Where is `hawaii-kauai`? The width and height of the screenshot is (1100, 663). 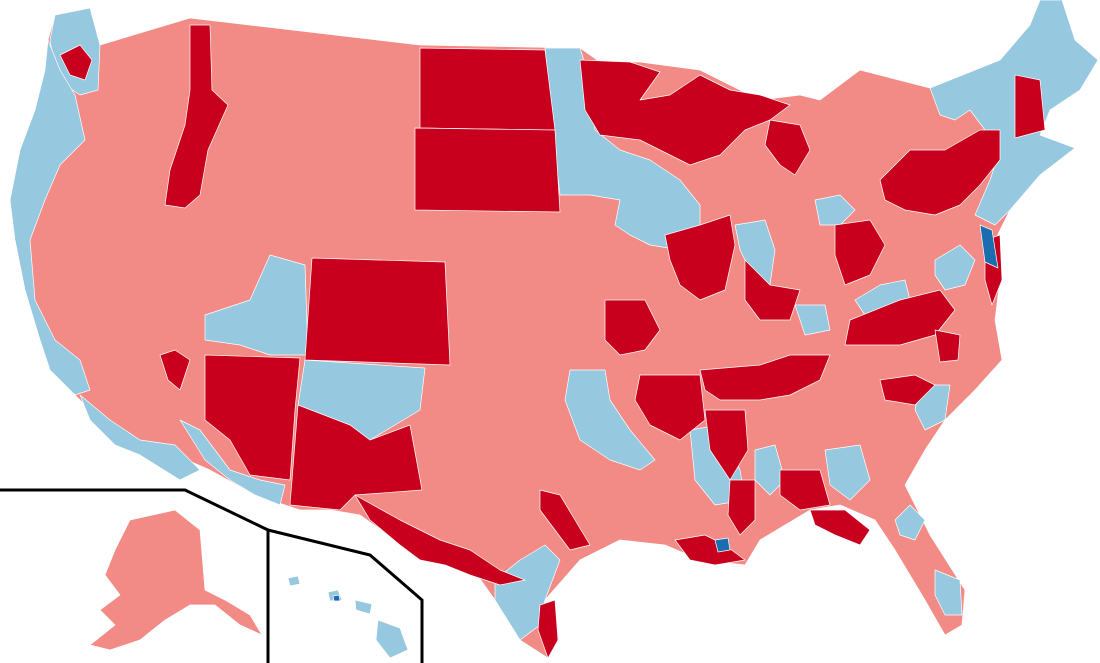 hawaii-kauai is located at coordinates (294, 581).